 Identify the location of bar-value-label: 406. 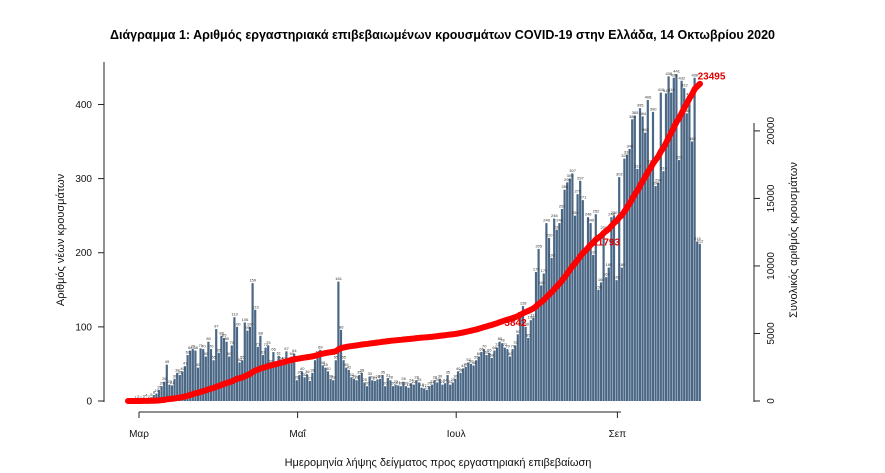
(648, 97).